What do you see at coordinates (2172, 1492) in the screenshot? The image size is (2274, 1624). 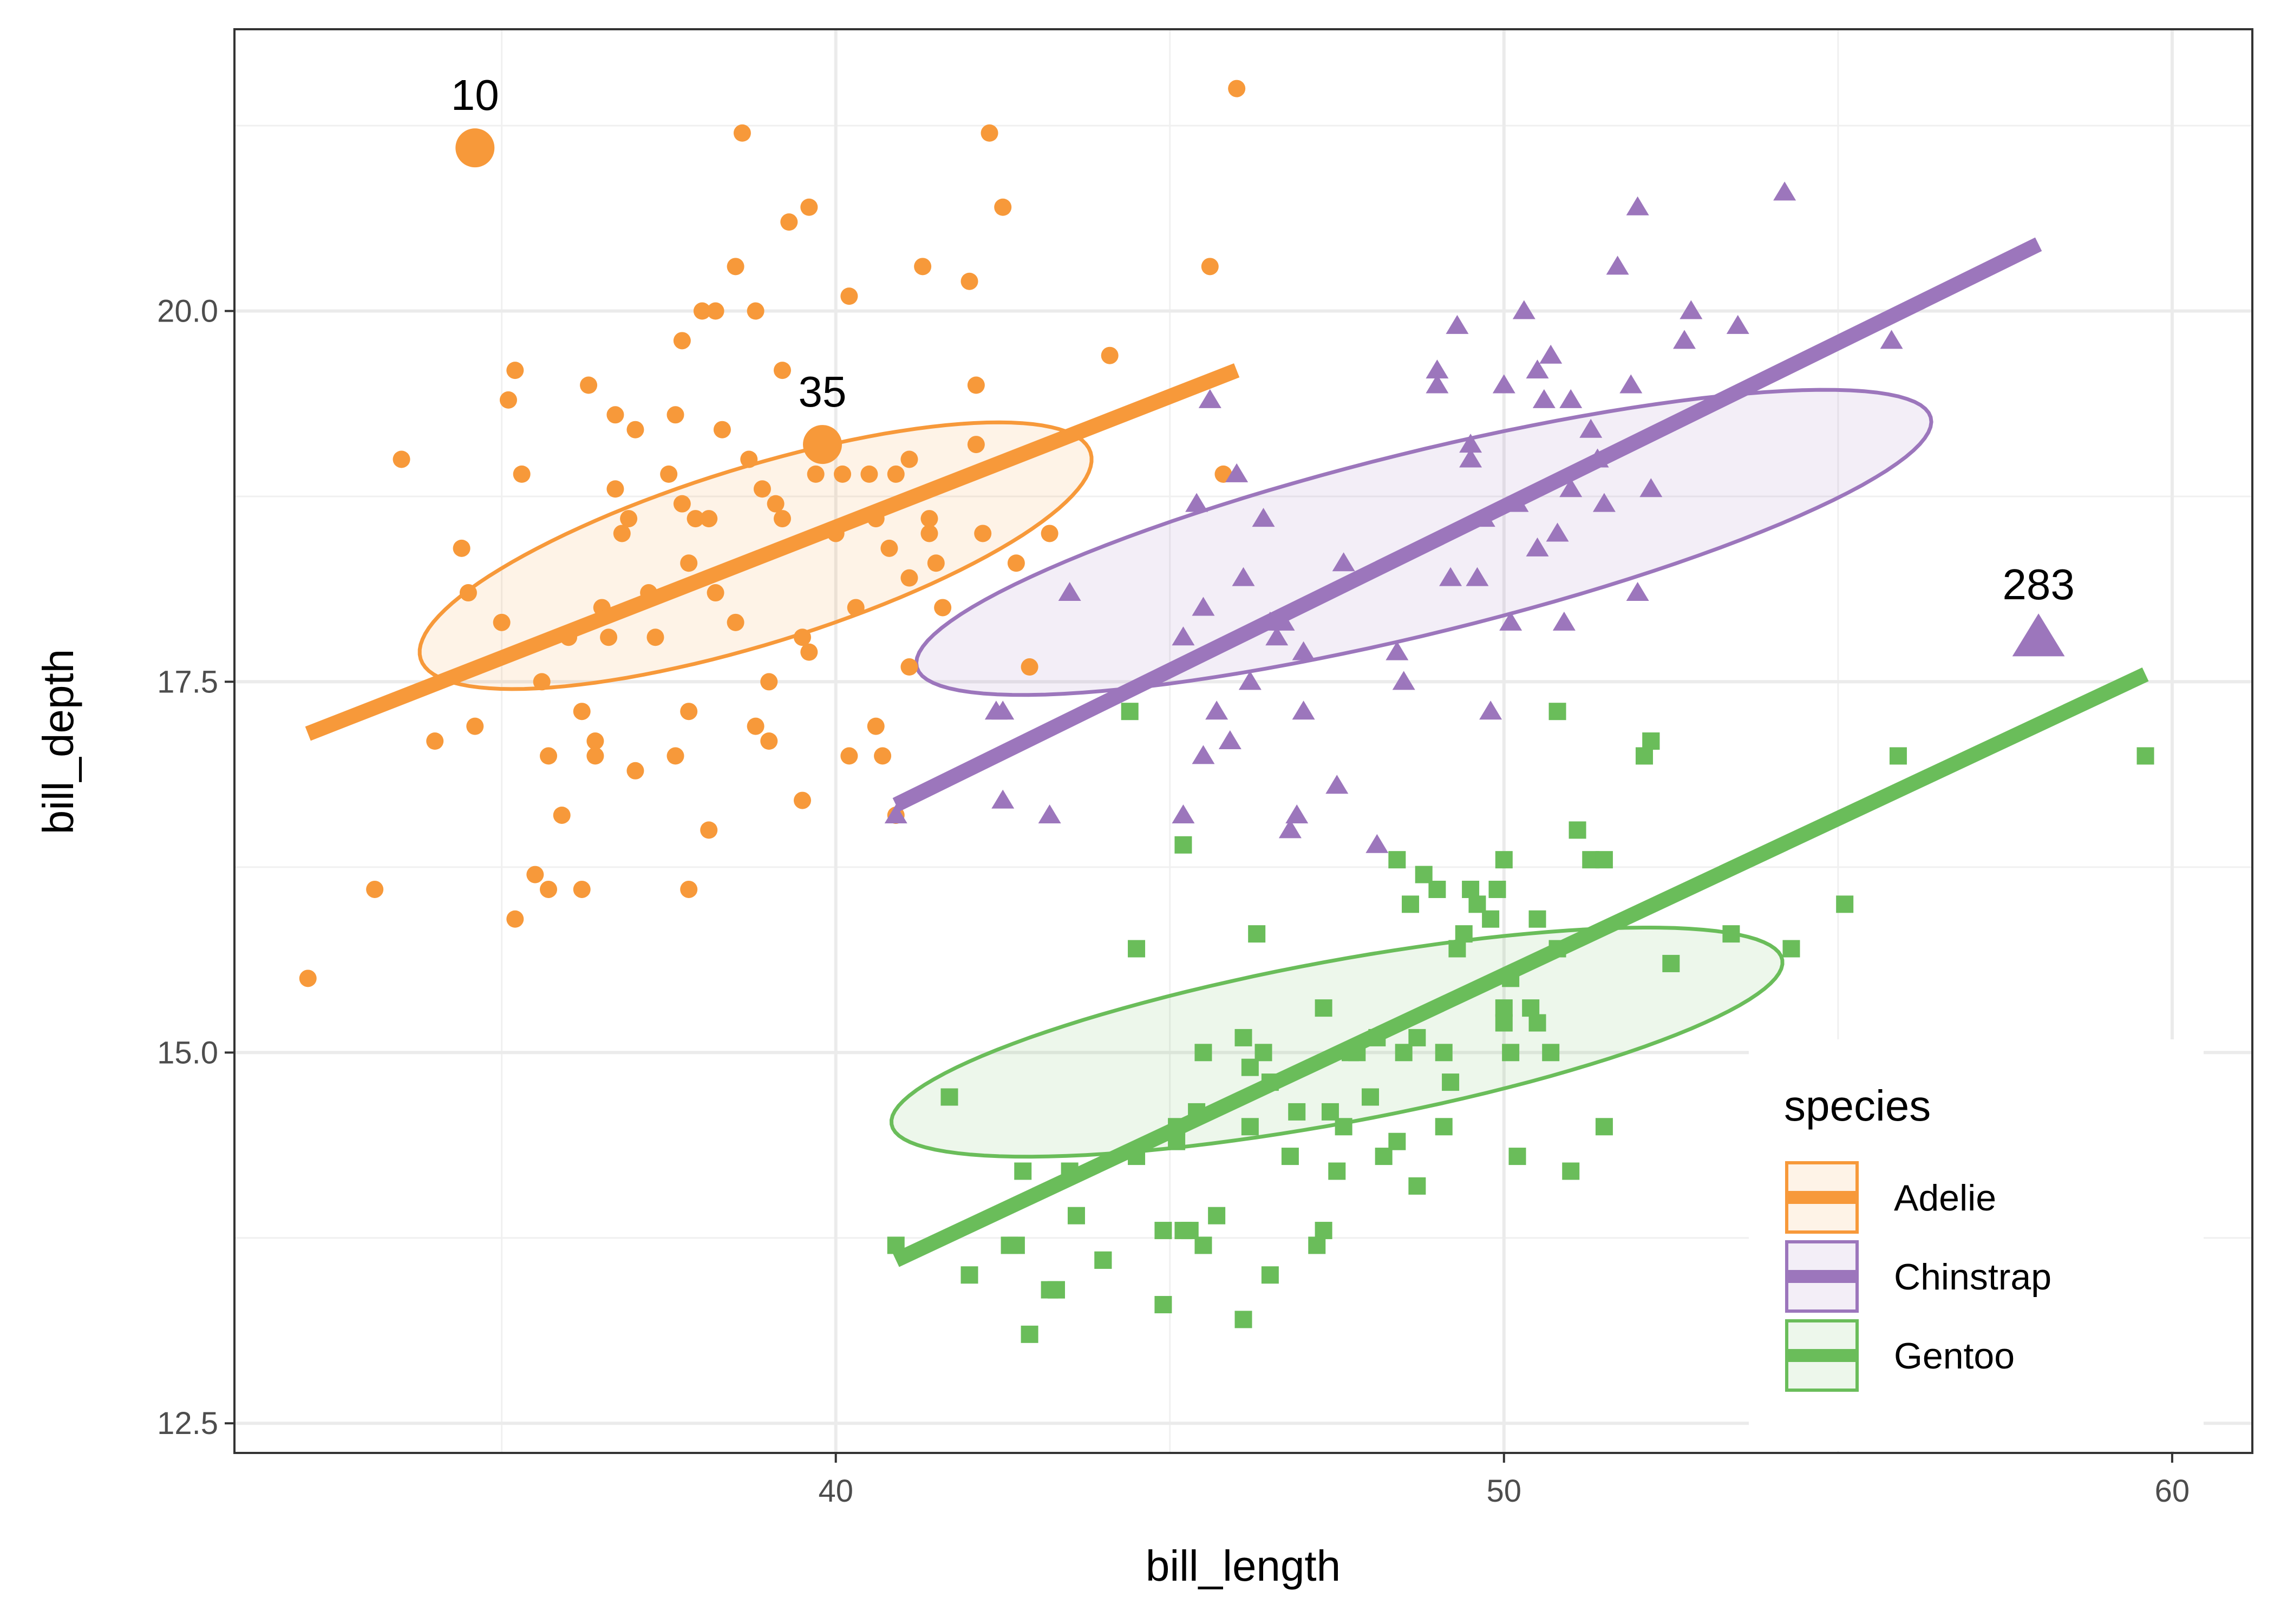 I see `x-tick-label: 60` at bounding box center [2172, 1492].